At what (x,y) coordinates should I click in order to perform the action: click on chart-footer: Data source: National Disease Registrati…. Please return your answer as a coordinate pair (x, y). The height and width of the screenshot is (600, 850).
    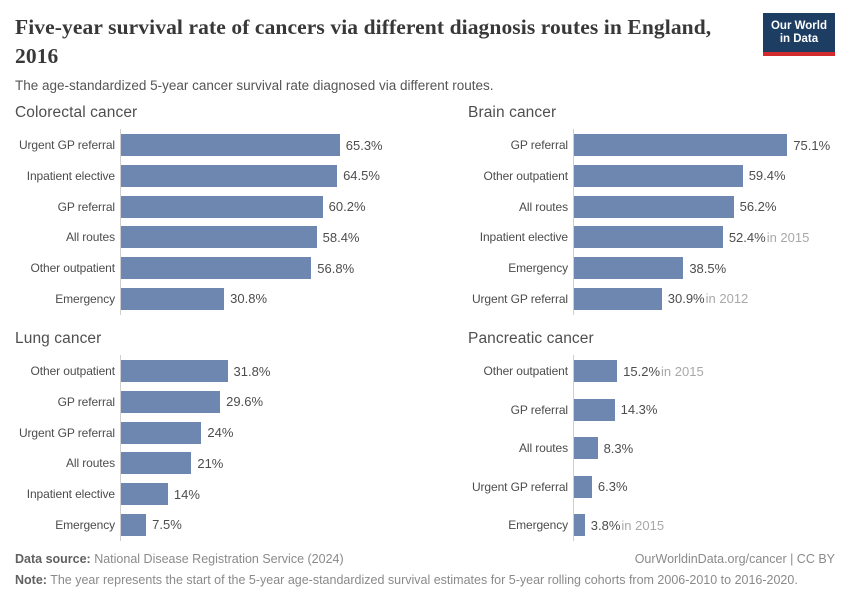
    Looking at the image, I should click on (425, 570).